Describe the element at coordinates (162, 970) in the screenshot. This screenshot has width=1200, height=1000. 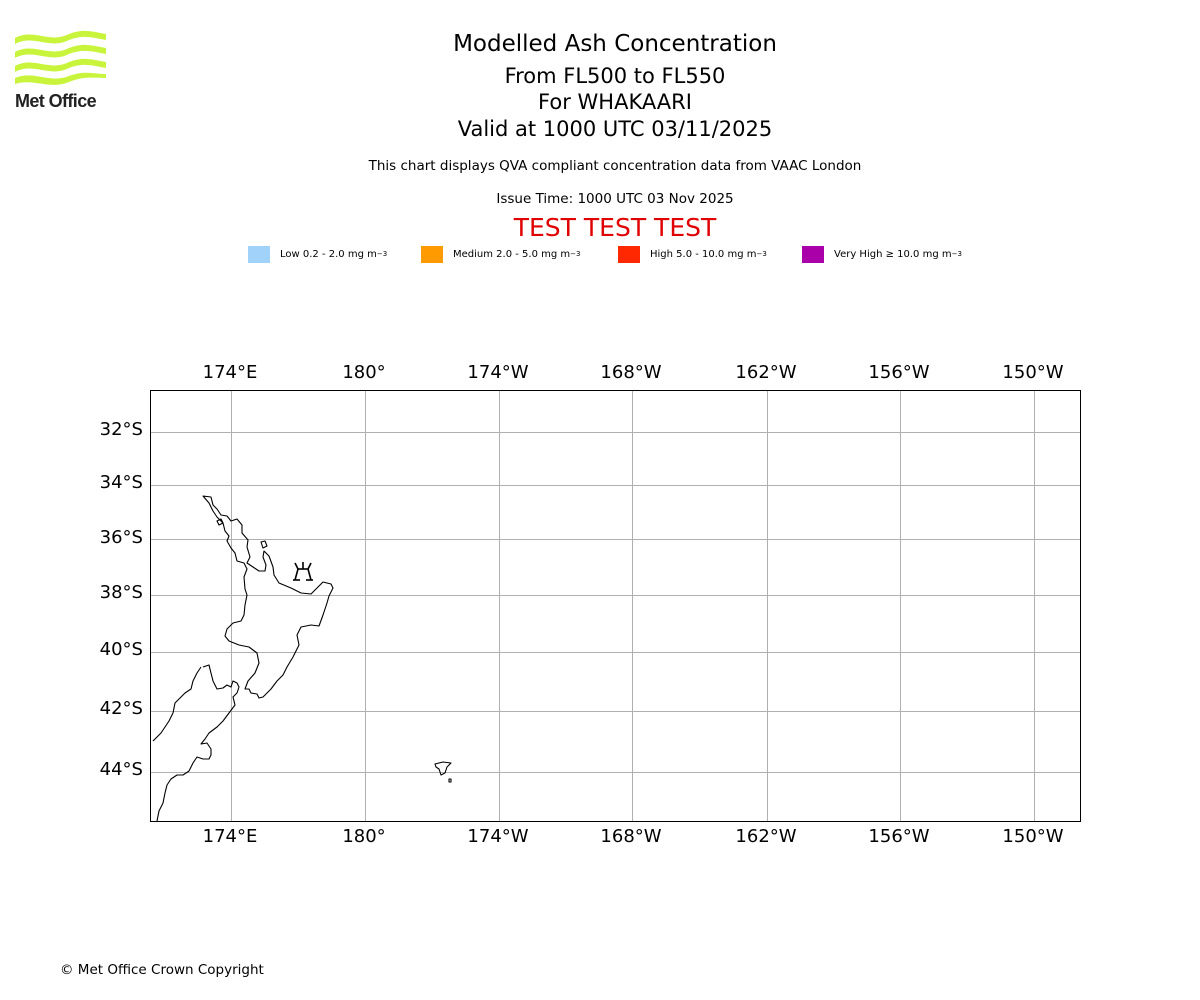
I see `copyright-notice: © Met Office Crown Copyright` at that location.